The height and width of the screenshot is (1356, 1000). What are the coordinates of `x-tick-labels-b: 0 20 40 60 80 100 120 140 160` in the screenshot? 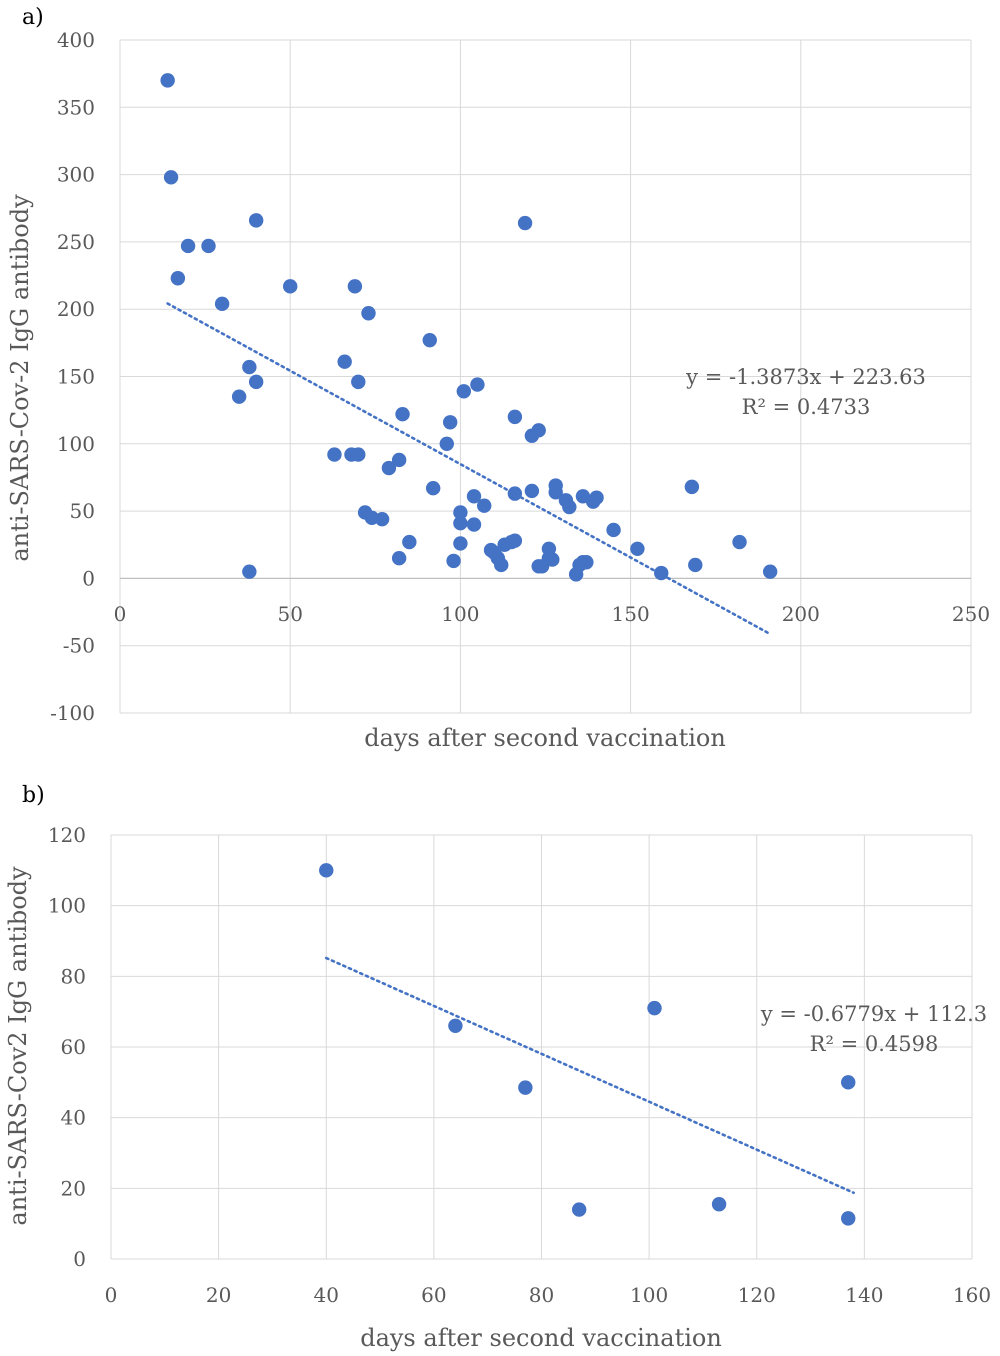 It's located at (548, 1295).